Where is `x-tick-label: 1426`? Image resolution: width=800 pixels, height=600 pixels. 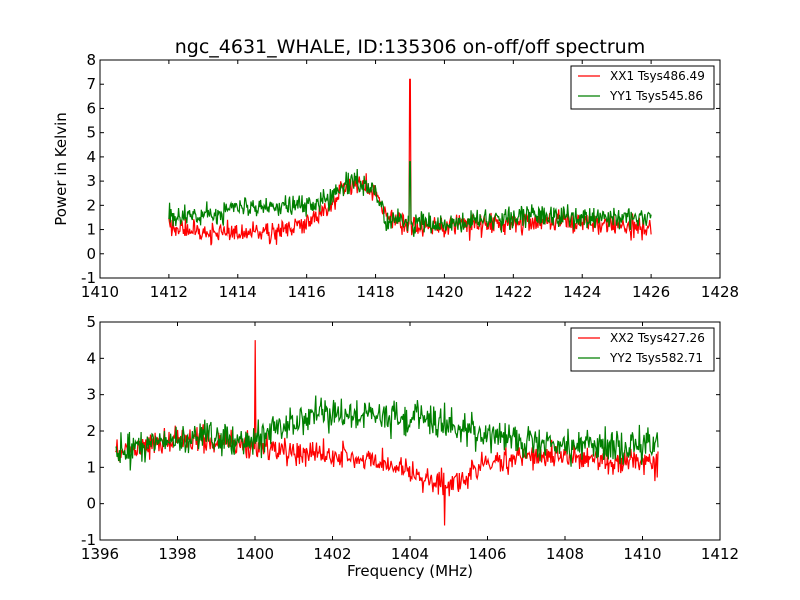
x-tick-label: 1426 is located at coordinates (651, 292).